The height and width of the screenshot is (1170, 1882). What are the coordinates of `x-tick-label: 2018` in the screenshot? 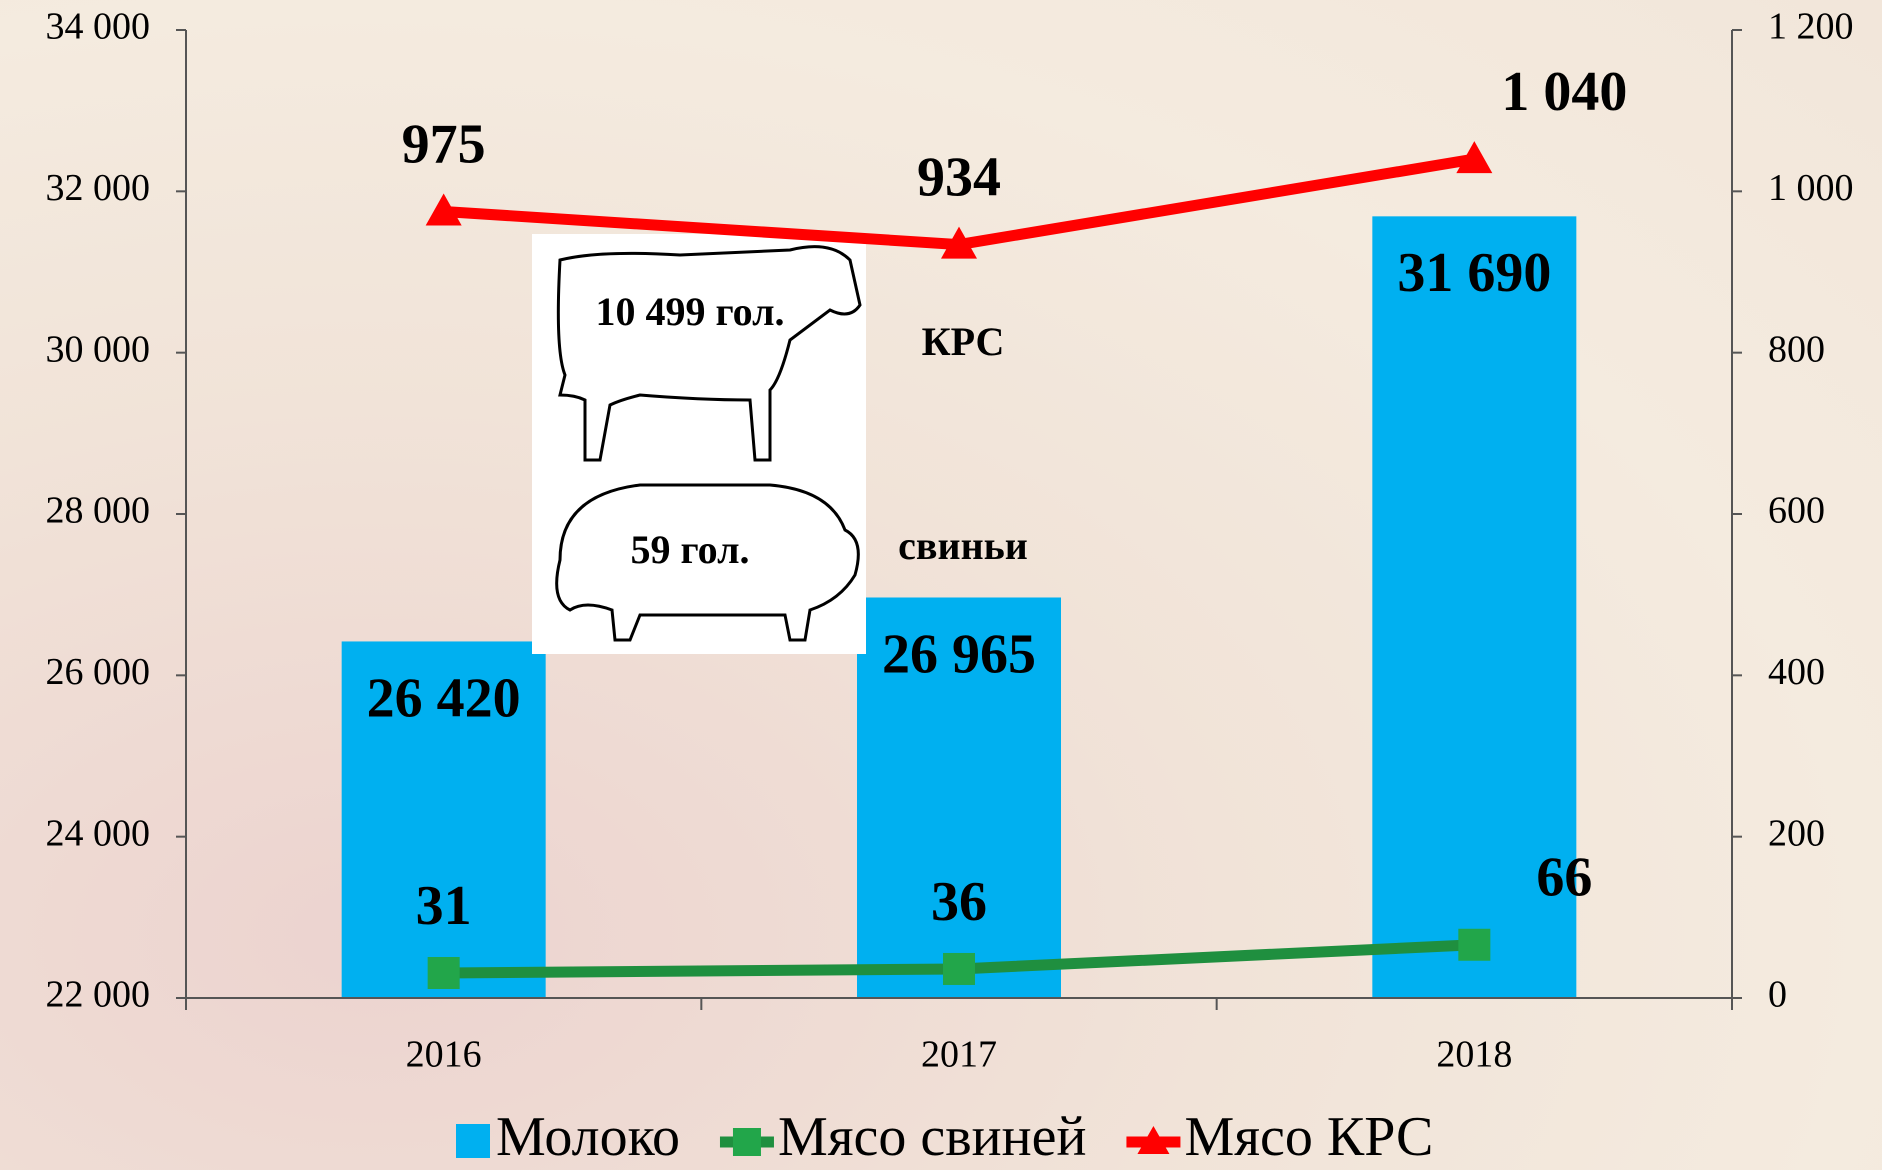 It's located at (1474, 1055).